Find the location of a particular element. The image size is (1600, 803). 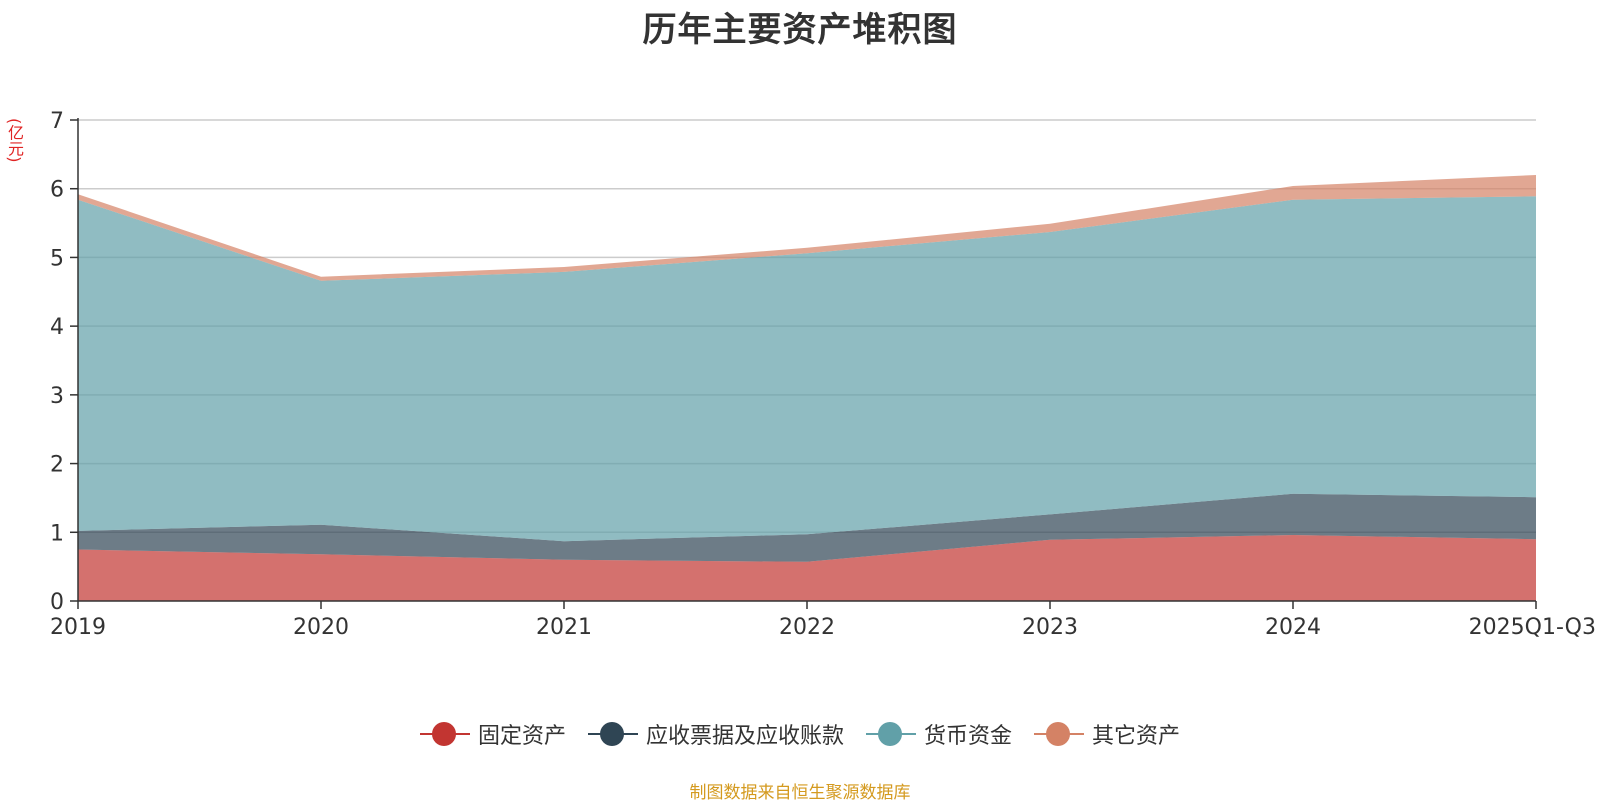

legend-label: 其它资产 is located at coordinates (1136, 736).